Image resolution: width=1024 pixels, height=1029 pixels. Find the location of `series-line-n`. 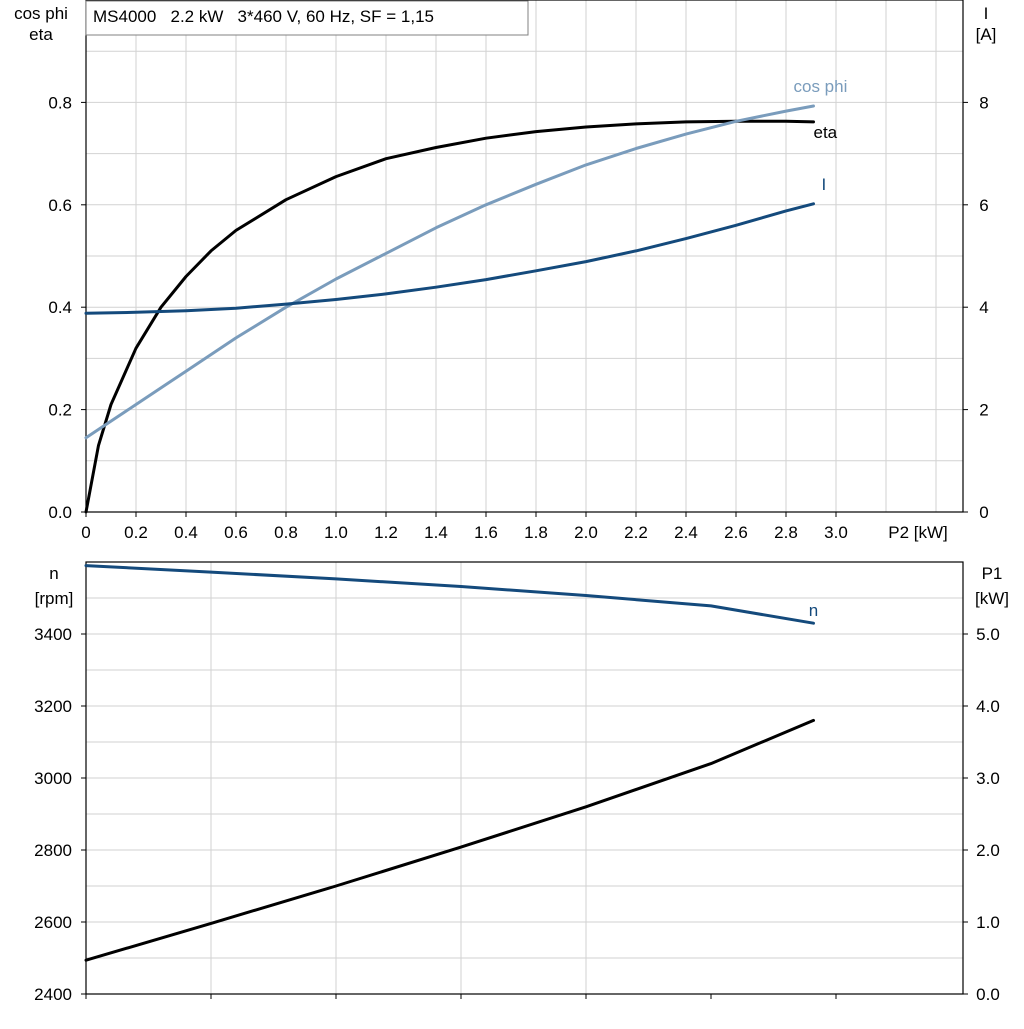

series-line-n is located at coordinates (449, 594).